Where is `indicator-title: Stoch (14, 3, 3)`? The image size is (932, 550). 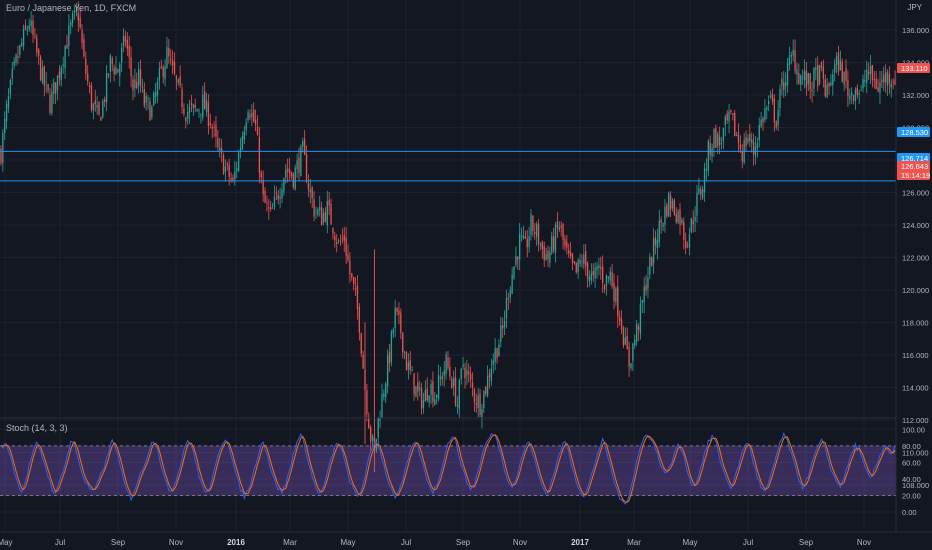 indicator-title: Stoch (14, 3, 3) is located at coordinates (37, 428).